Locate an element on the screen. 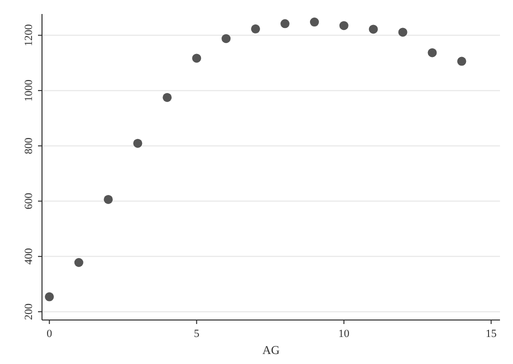 This screenshot has width=513, height=364. y-tick-label: 200 is located at coordinates (29, 311).